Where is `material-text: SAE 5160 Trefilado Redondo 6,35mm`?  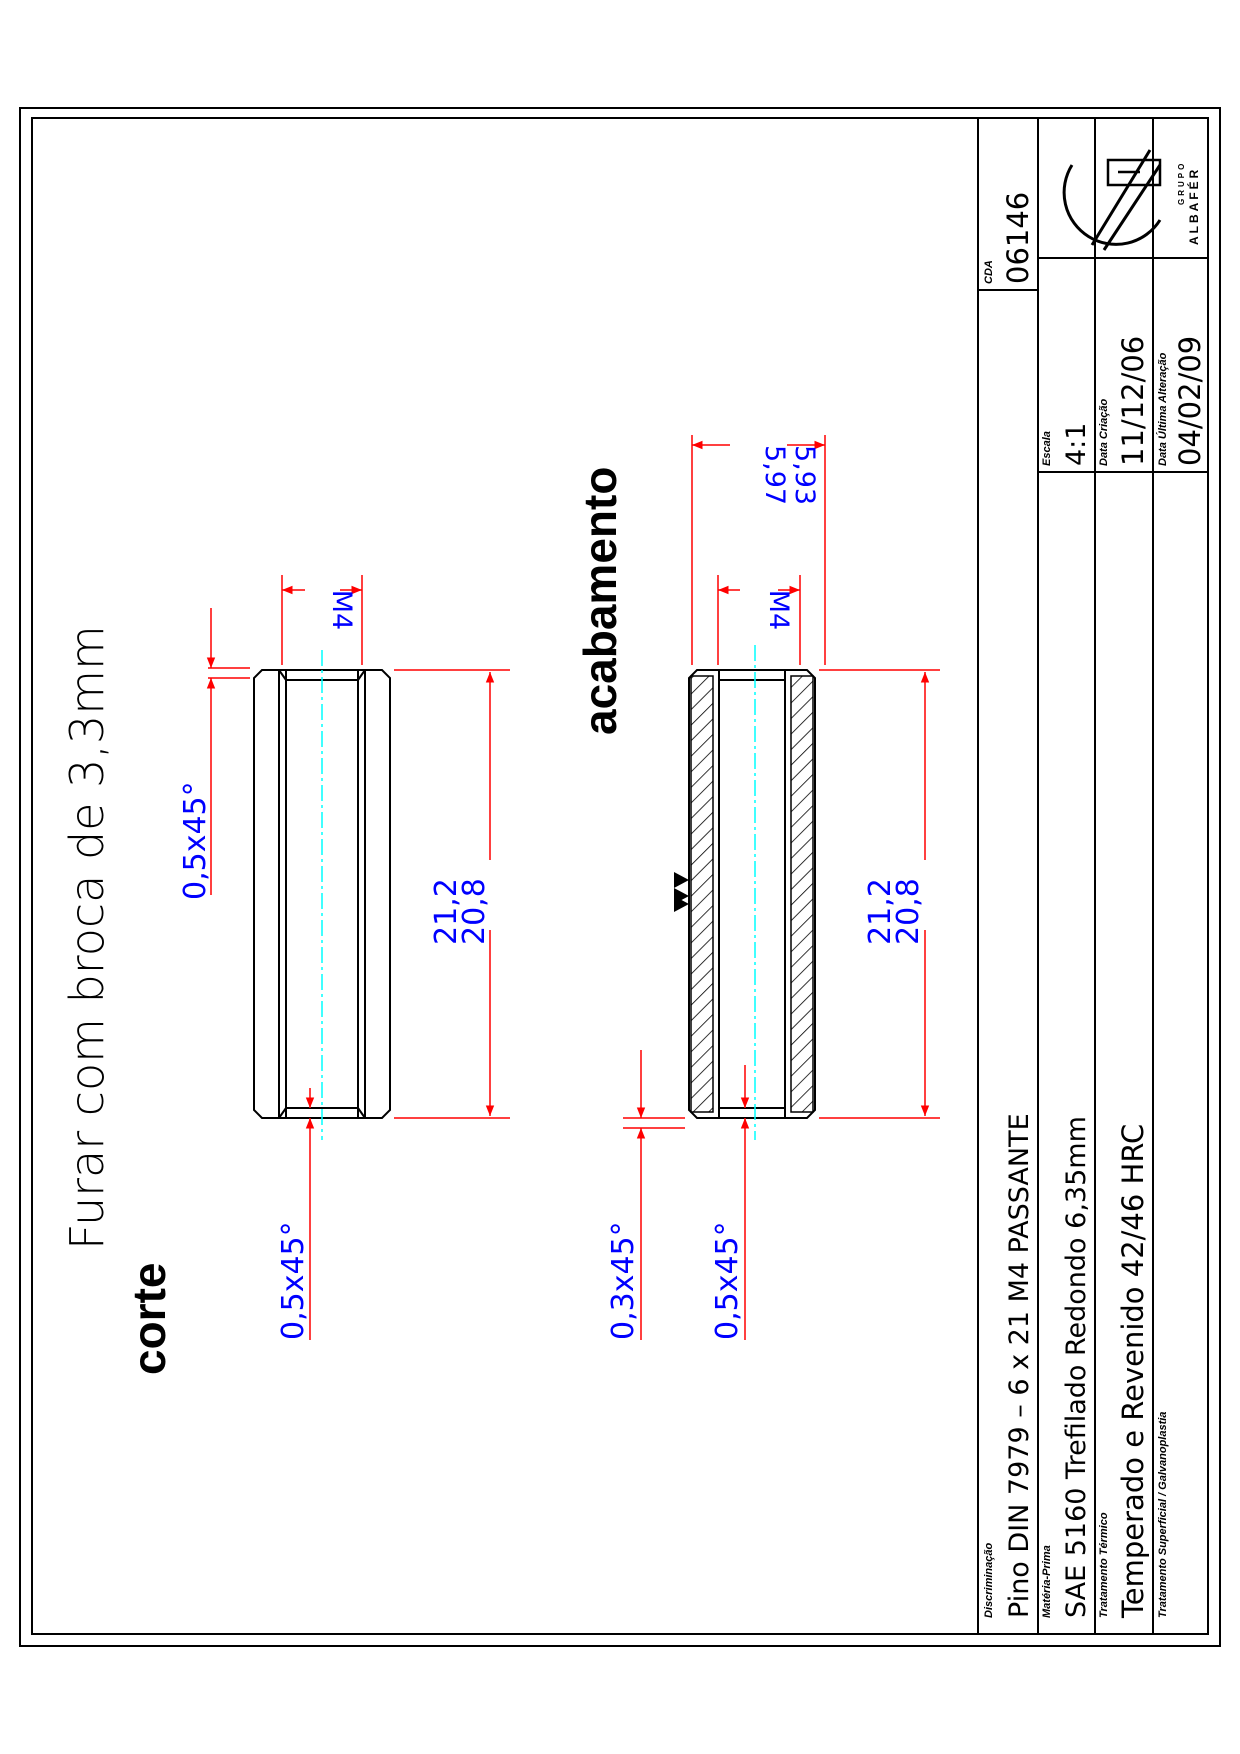 material-text: SAE 5160 Trefilado Redondo 6,35mm is located at coordinates (1076, 1367).